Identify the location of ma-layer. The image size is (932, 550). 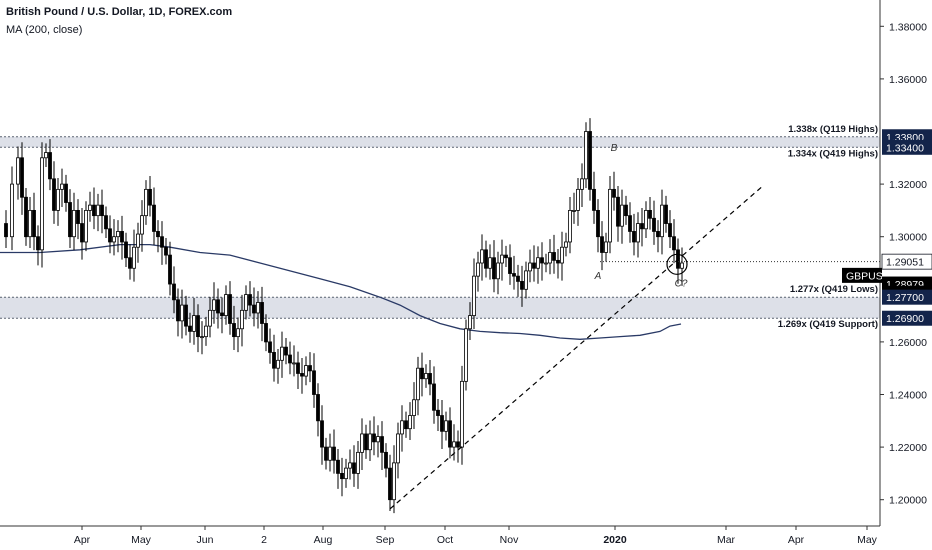
(341, 291).